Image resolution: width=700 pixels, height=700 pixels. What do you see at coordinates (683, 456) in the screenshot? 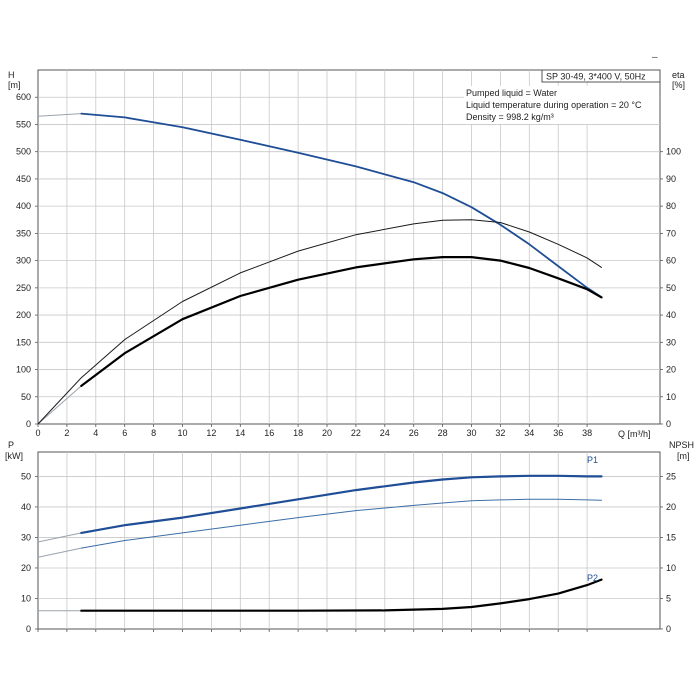
I see `npsh-axis-label-line2: [m]` at bounding box center [683, 456].